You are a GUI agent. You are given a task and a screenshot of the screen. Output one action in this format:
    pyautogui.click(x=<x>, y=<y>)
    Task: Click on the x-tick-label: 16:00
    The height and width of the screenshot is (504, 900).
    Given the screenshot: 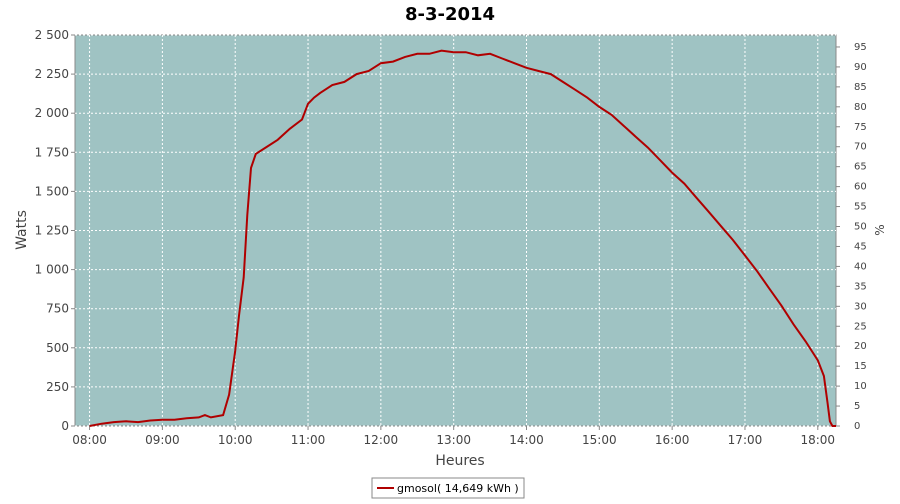 What is the action you would take?
    pyautogui.click(x=672, y=440)
    